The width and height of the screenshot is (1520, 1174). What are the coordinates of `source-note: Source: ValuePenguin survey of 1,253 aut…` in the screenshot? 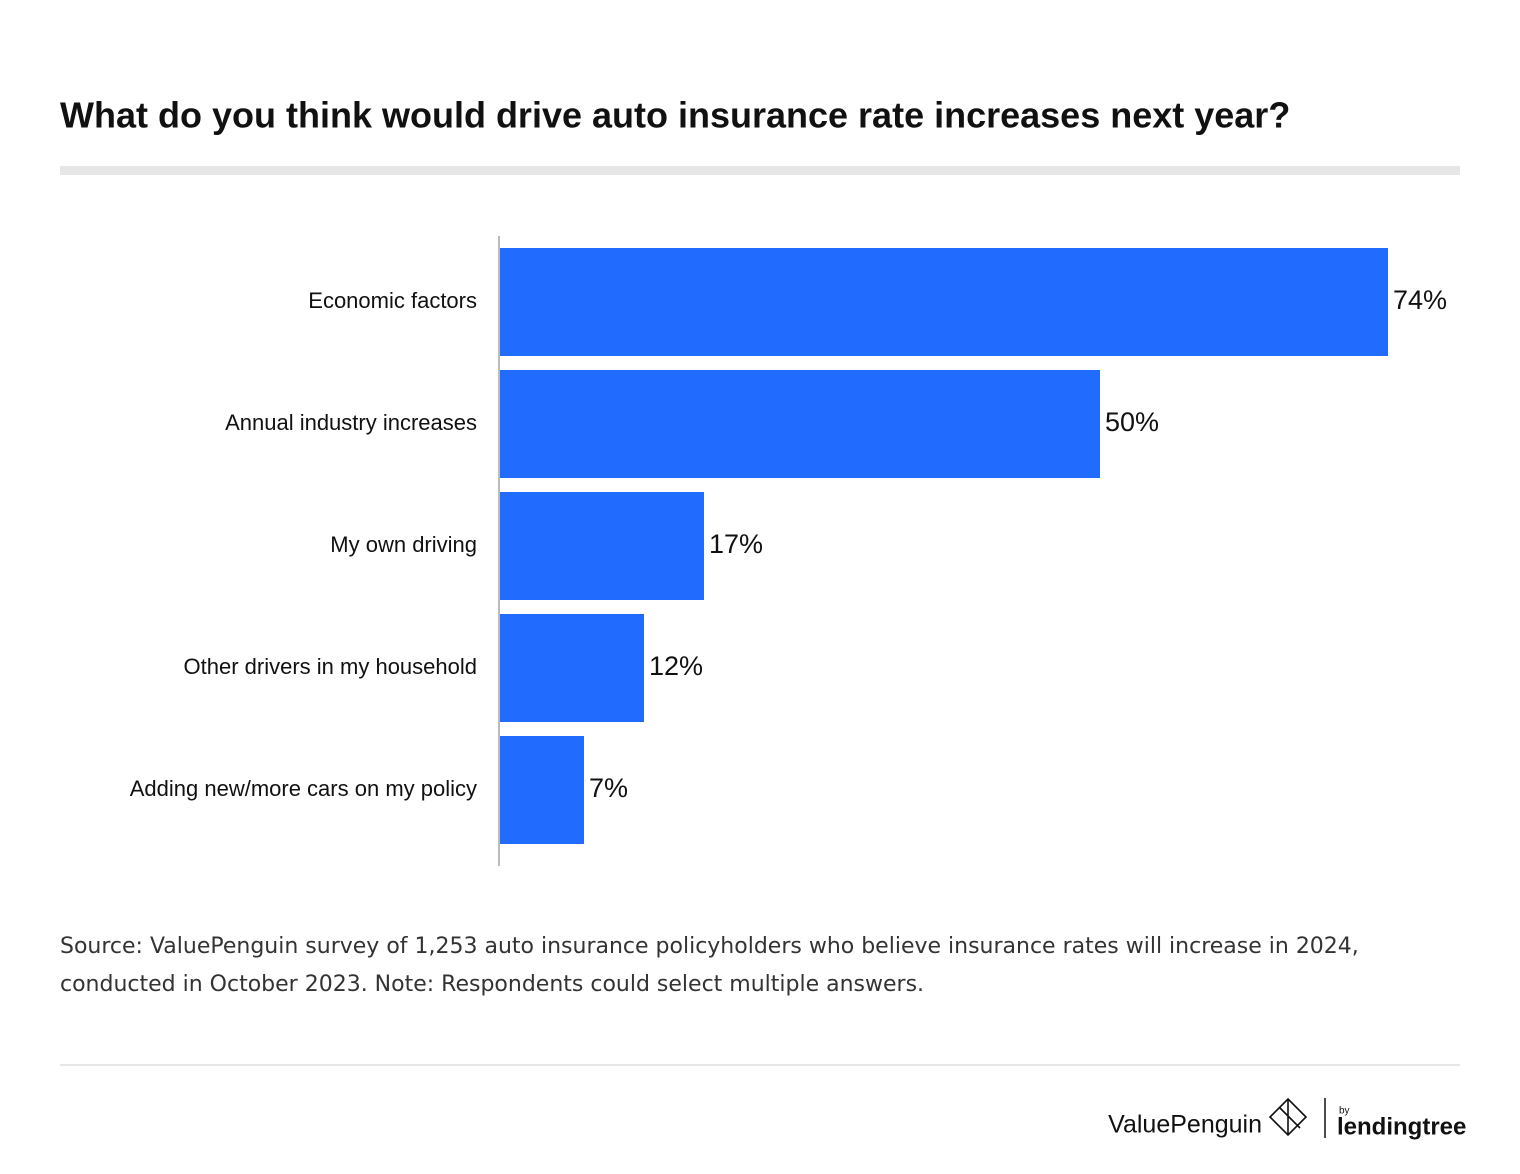 It's located at (709, 965).